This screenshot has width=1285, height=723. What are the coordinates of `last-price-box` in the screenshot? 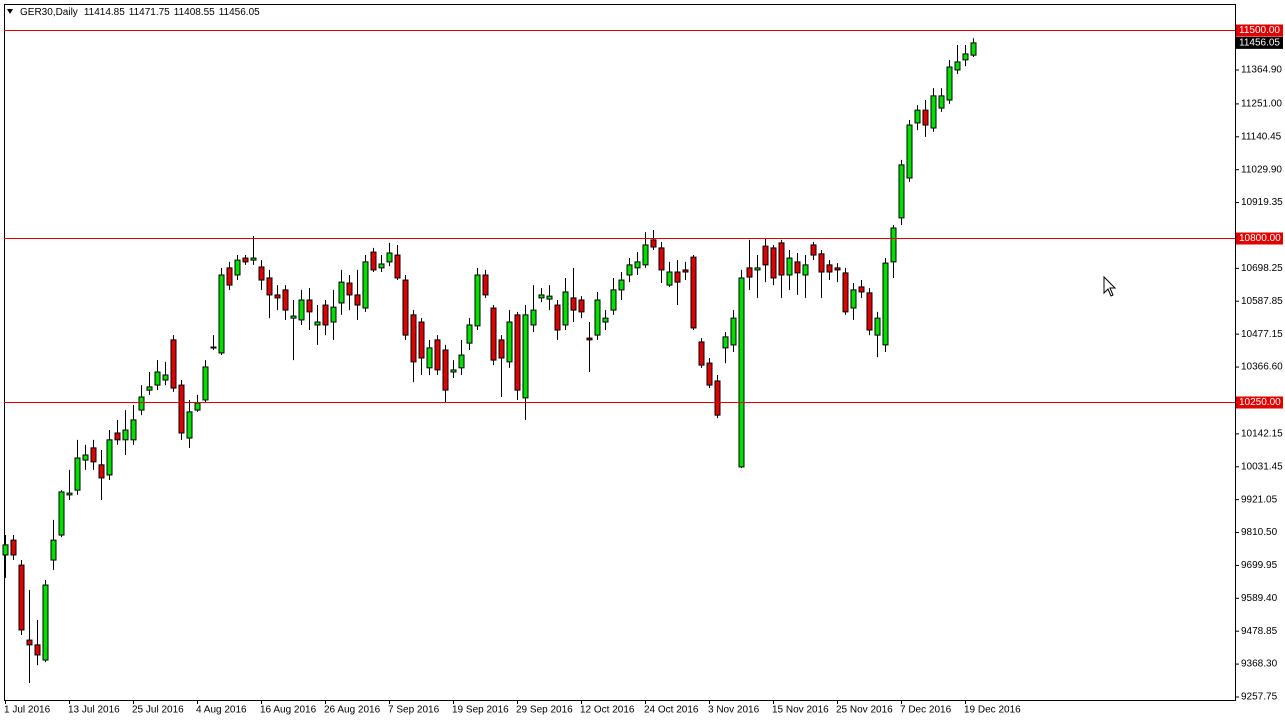 It's located at (1259, 42).